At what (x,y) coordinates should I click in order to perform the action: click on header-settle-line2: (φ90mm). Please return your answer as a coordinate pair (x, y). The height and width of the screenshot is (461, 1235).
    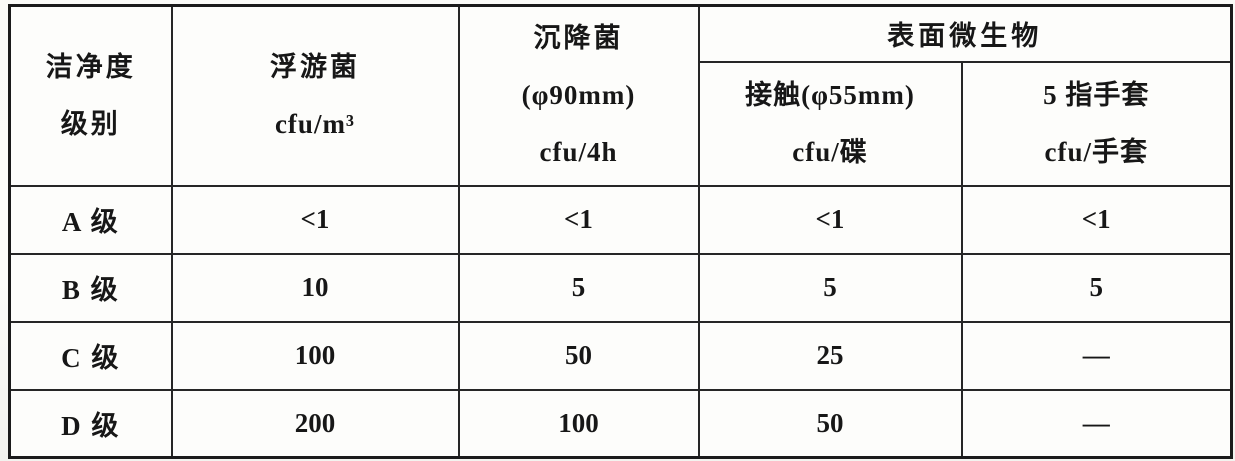
    Looking at the image, I should click on (578, 95).